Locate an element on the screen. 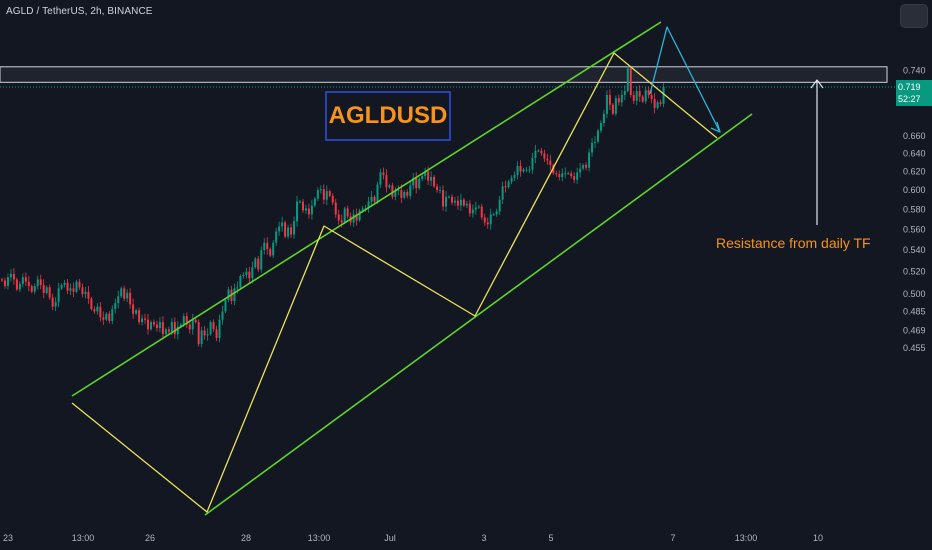 The image size is (932, 550). y-tick-label: 0.485 is located at coordinates (914, 311).